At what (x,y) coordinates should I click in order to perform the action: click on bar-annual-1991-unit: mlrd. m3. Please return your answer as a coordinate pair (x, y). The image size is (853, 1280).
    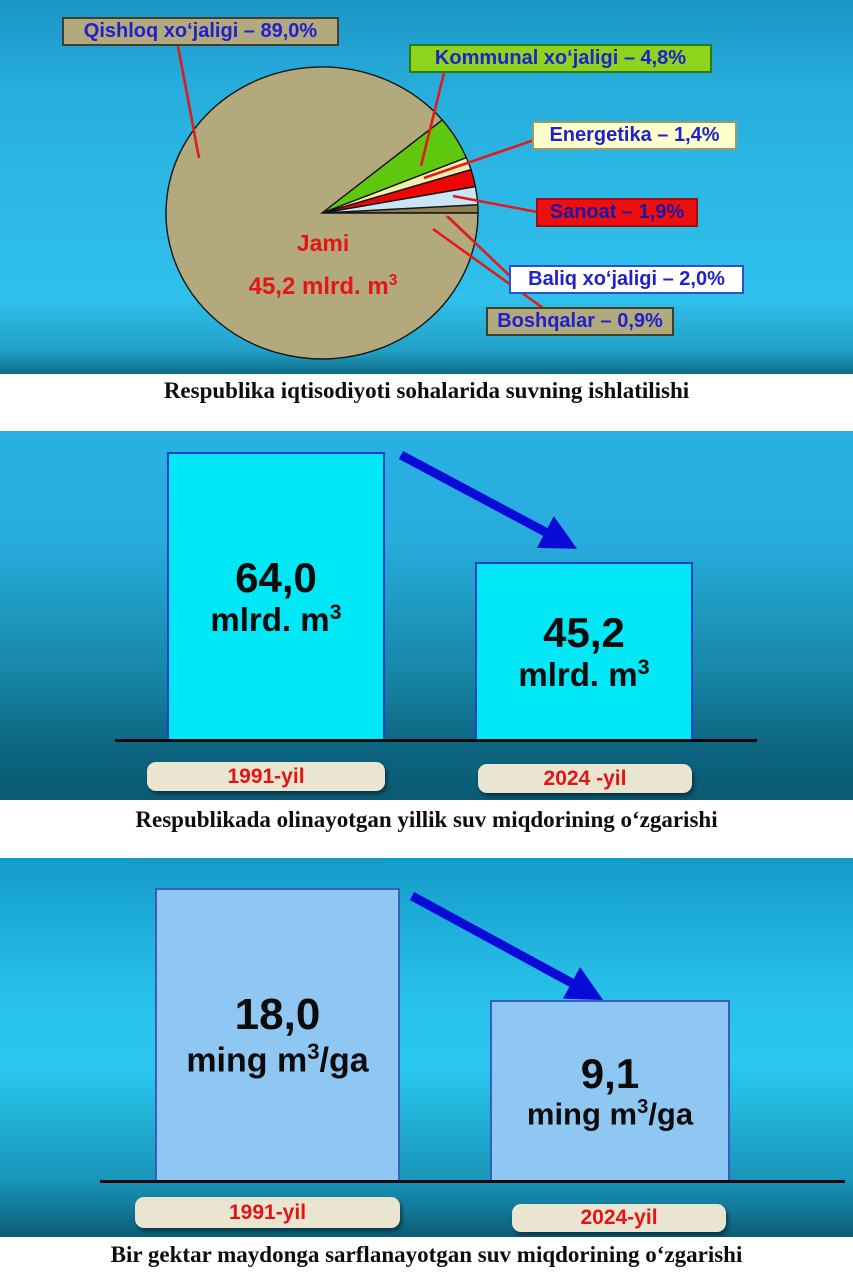
    Looking at the image, I should click on (276, 619).